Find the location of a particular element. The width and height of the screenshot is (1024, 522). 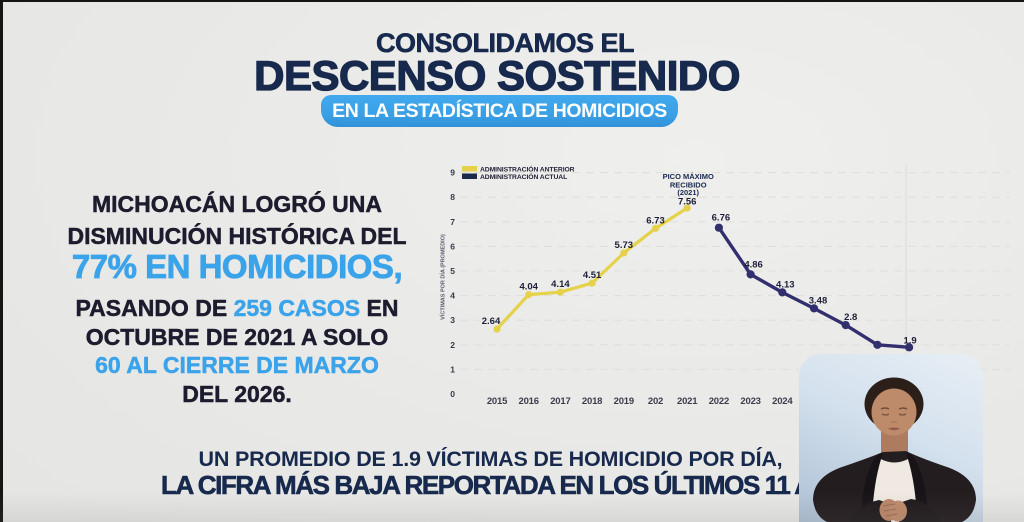

svg-text: 9 is located at coordinates (452, 173).